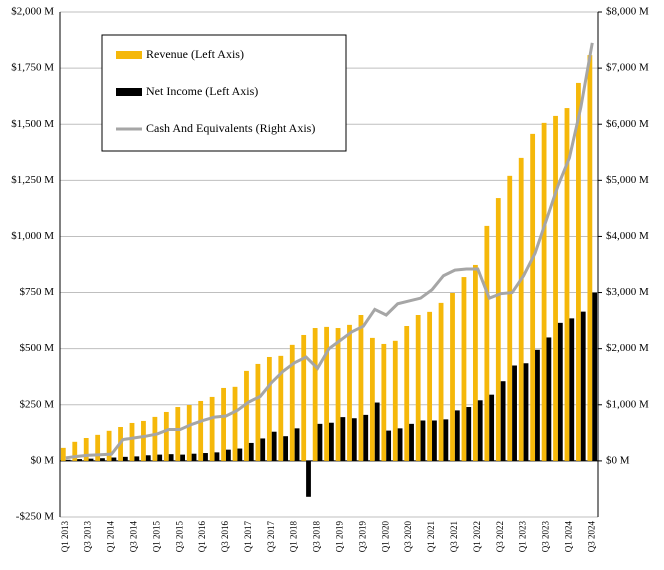 The height and width of the screenshot is (570, 664). Describe the element at coordinates (454, 536) in the screenshot. I see `x-tick-label: Q3 2021` at that location.